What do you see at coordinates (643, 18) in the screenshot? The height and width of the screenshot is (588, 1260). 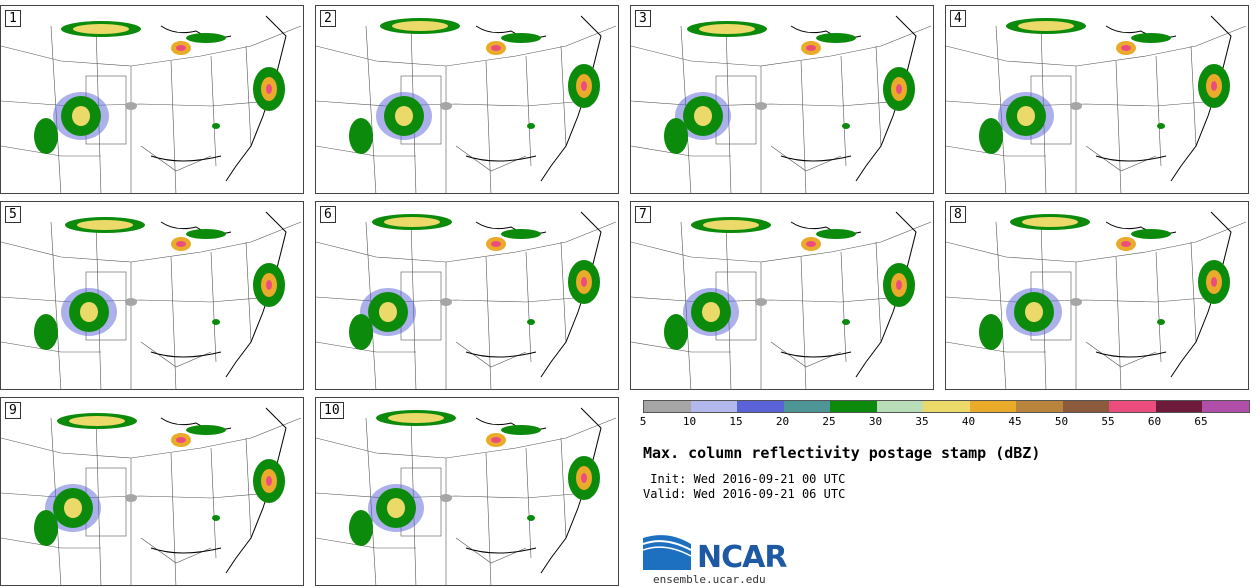 I see `panel-number: 3` at bounding box center [643, 18].